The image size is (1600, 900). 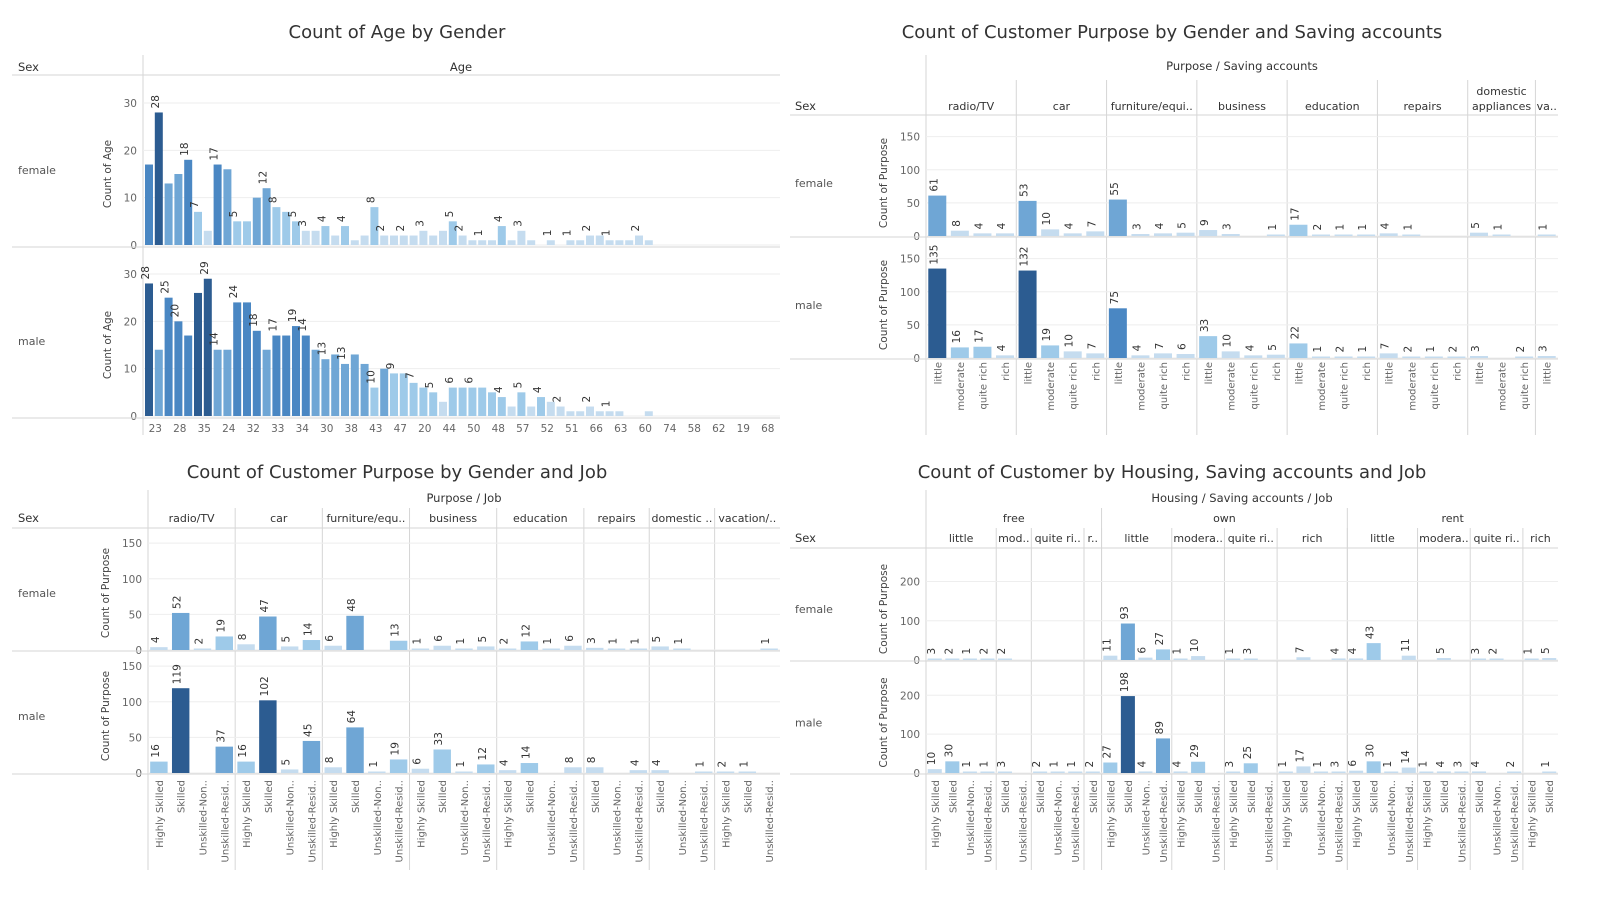 I want to click on data-label-female: 14, so click(x=308, y=629).